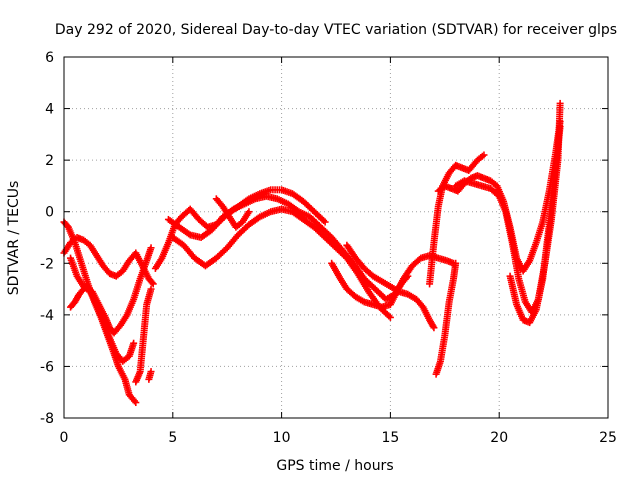 The image size is (640, 480). Describe the element at coordinates (172, 438) in the screenshot. I see `x-tick-label: 5` at that location.